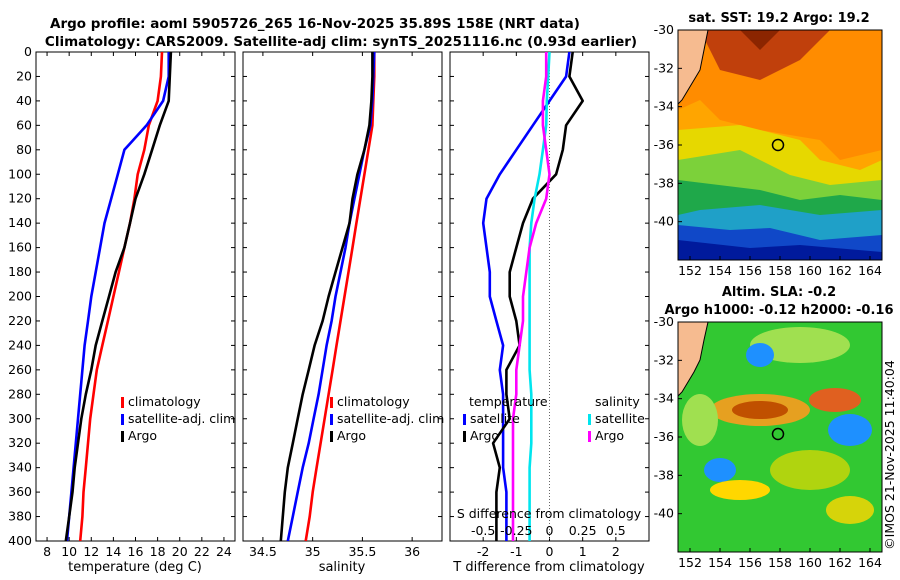 The width and height of the screenshot is (900, 580). What do you see at coordinates (180, 551) in the screenshot?
I see `x-tick-label: 20` at bounding box center [180, 551].